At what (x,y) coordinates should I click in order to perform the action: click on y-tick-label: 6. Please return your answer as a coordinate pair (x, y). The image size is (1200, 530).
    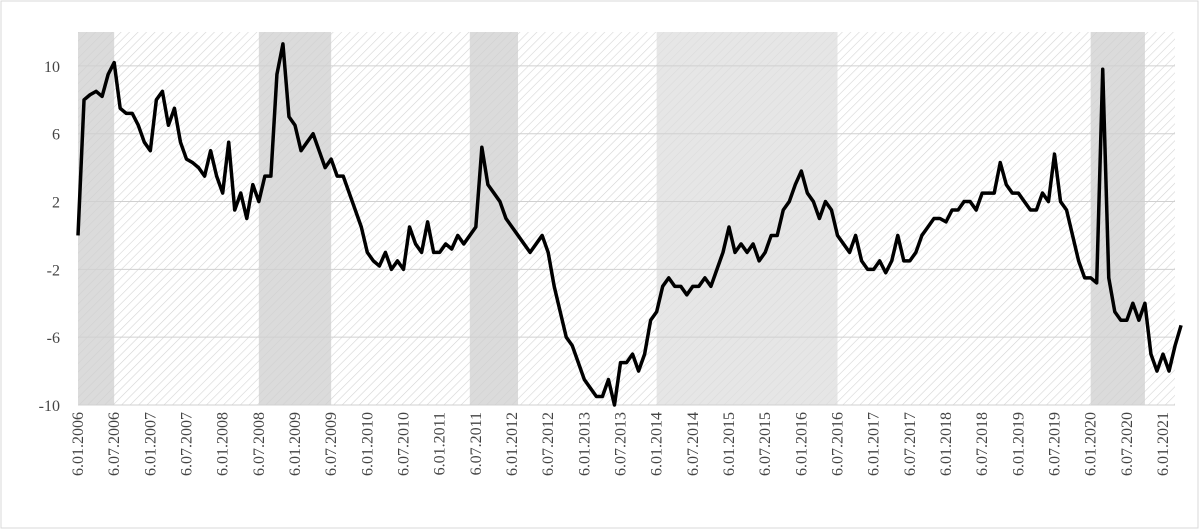
    Looking at the image, I should click on (56, 135).